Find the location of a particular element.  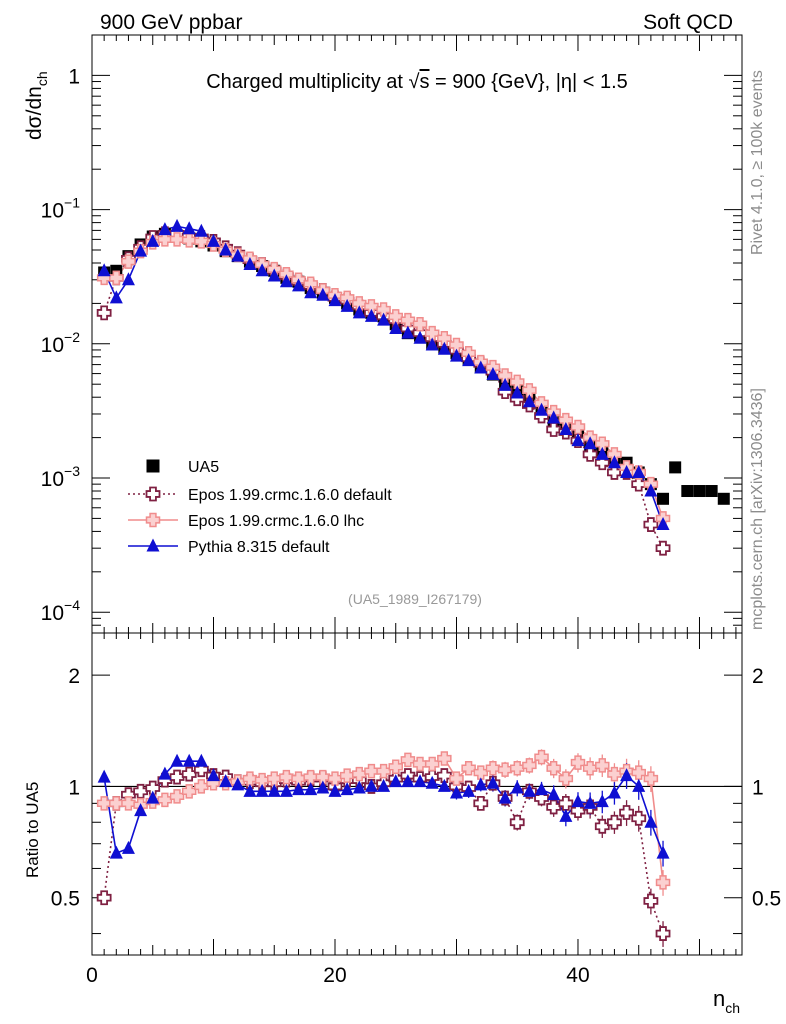

analysis-watermark: (UA5_1989_I267179) is located at coordinates (415, 599).